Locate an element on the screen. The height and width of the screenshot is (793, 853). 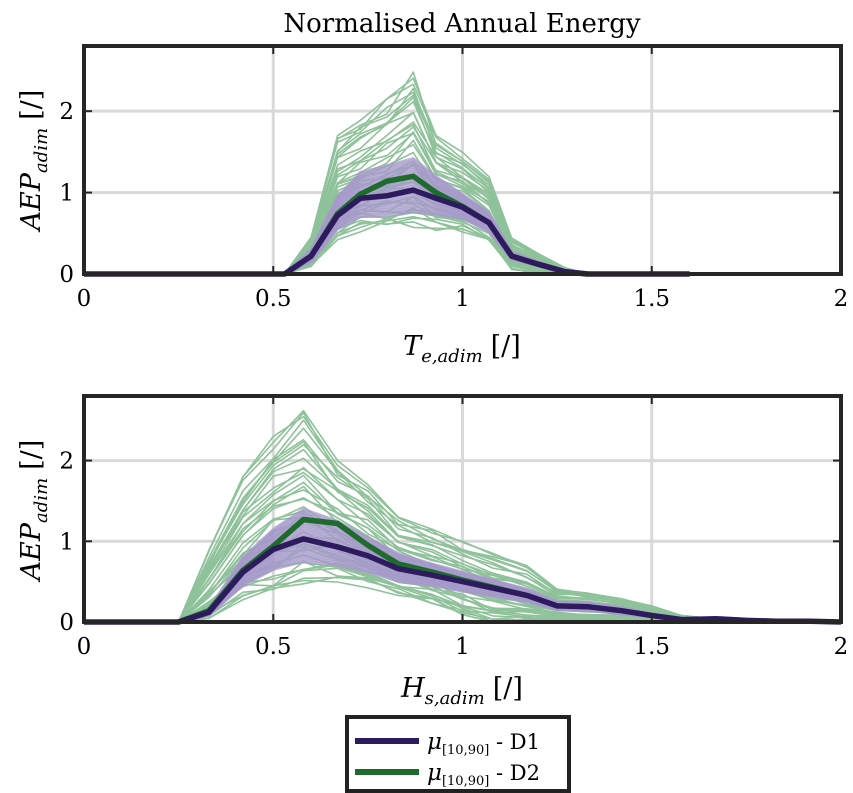
bottom-xtick-label: 2 is located at coordinates (841, 647).